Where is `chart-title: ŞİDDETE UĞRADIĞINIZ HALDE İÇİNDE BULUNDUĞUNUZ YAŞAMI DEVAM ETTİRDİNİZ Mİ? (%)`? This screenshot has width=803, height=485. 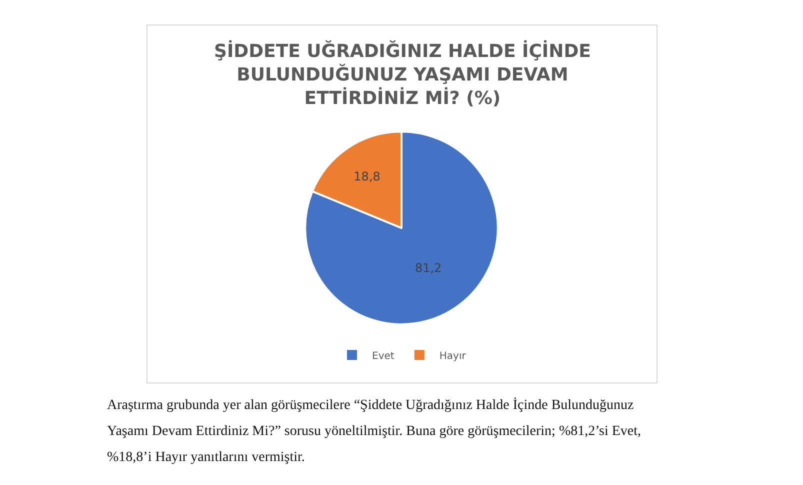
chart-title: ŞİDDETE UĞRADIĞINIZ HALDE İÇİNDE BULUNDUĞUNUZ YAŞAMI DEVAM ETTİRDİNİZ Mİ? (%) is located at coordinates (402, 74).